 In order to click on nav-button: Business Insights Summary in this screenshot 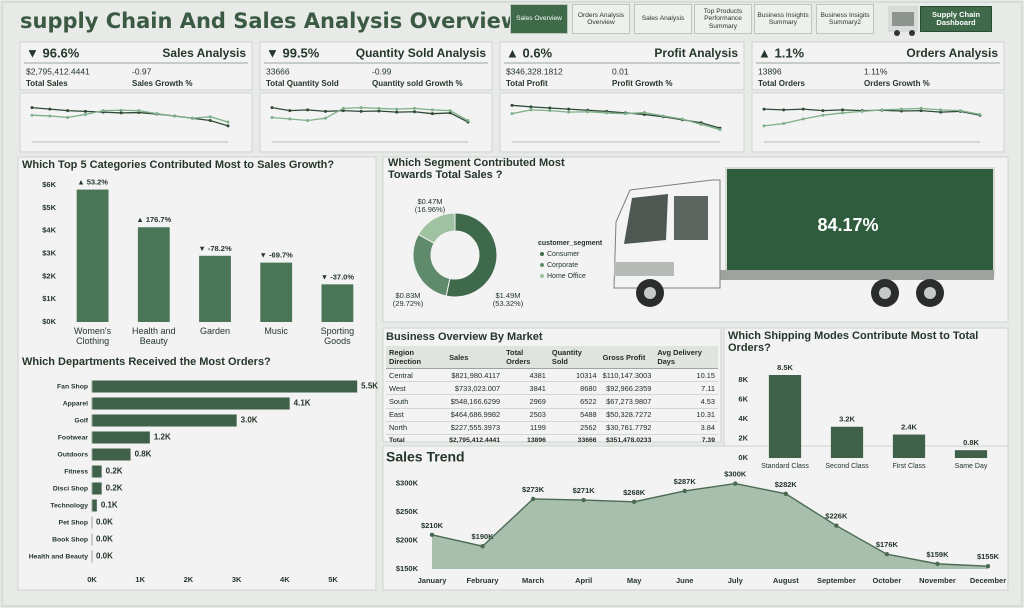, I will do `click(783, 19)`.